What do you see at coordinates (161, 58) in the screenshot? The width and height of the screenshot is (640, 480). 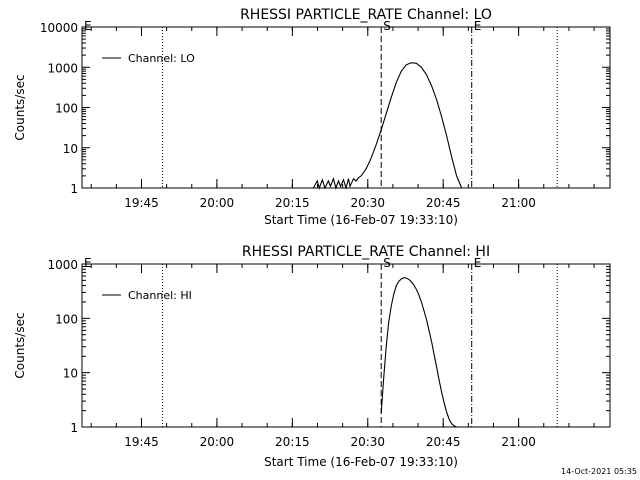 I see `legend-label: Channel: LO` at bounding box center [161, 58].